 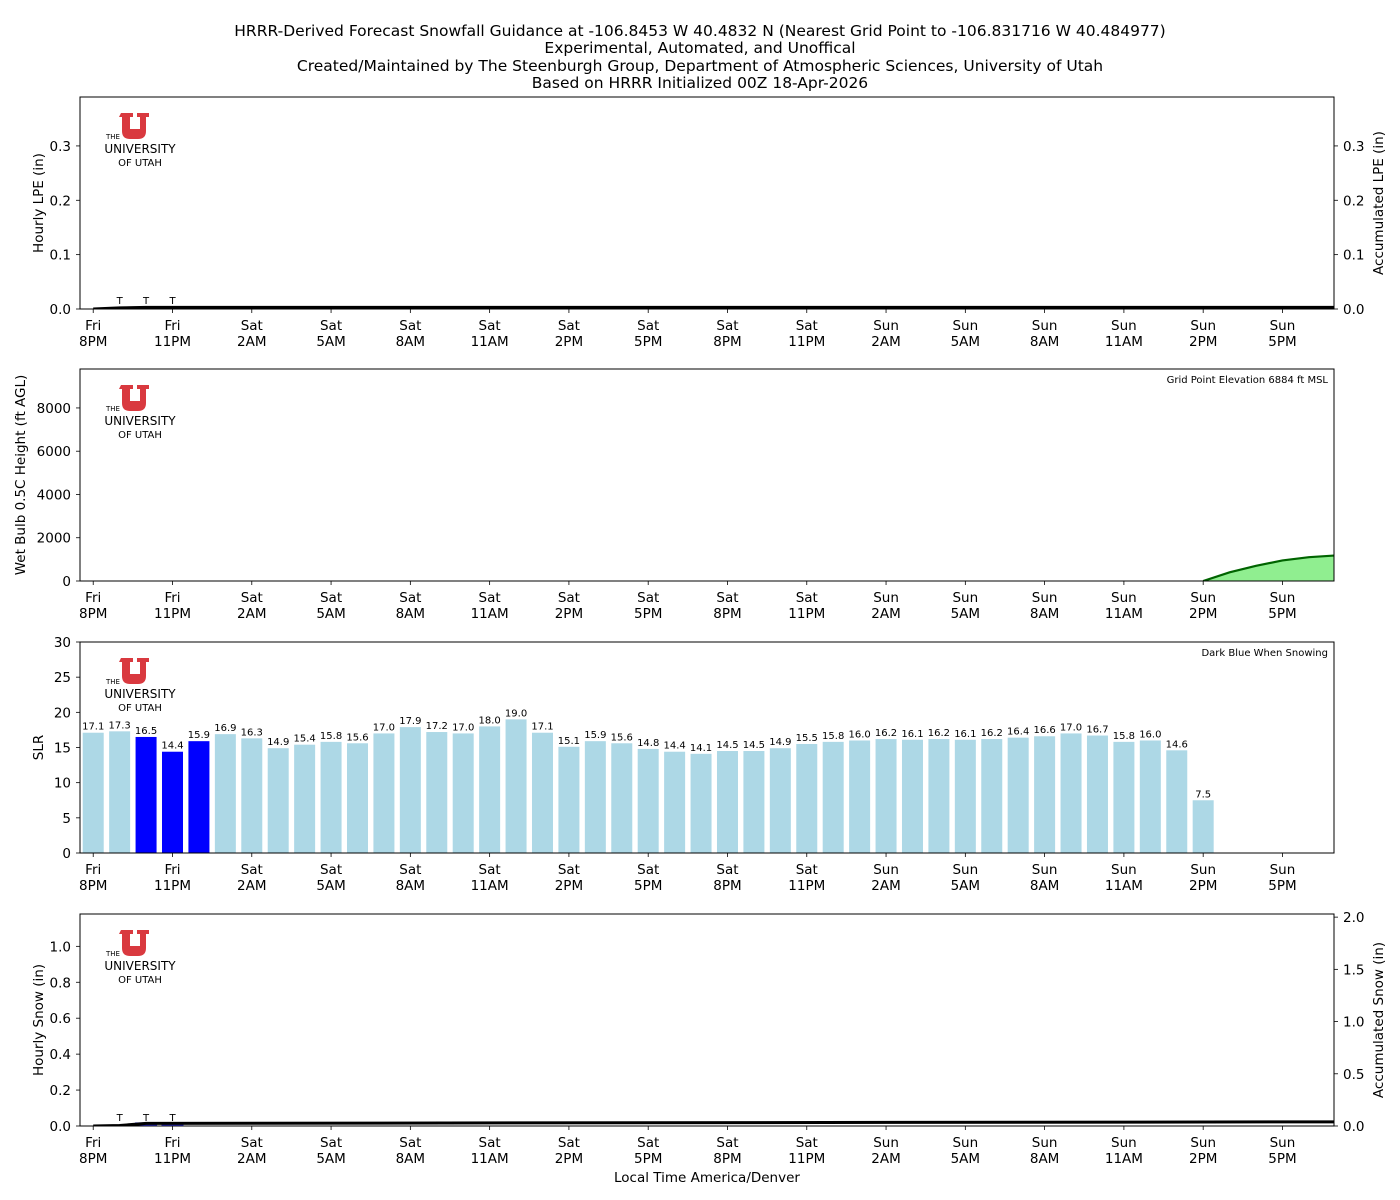 What do you see at coordinates (62, 643) in the screenshot?
I see `y-tick-label: 30` at bounding box center [62, 643].